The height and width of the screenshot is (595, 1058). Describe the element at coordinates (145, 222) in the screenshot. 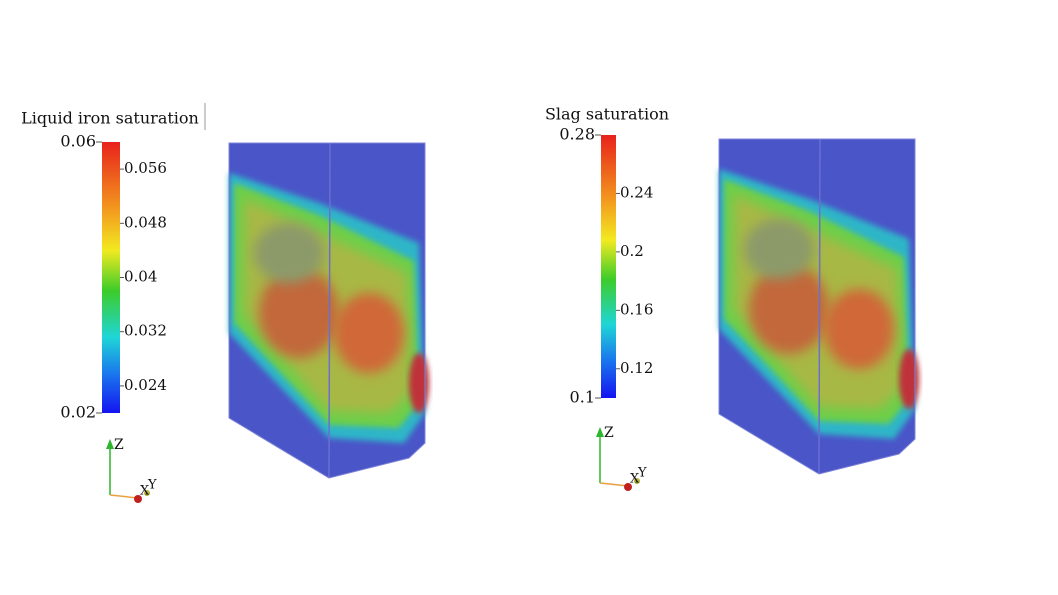

I see `tick-label: 0.048` at that location.